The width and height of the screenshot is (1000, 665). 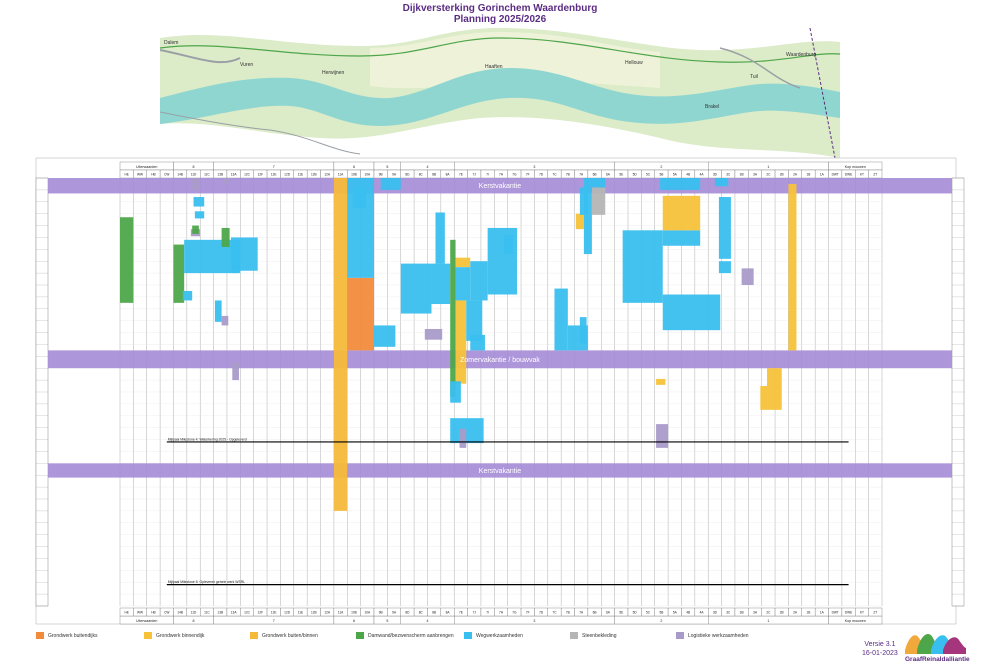 What do you see at coordinates (855, 167) in the screenshot?
I see `header-group-label: Kop mouwen` at bounding box center [855, 167].